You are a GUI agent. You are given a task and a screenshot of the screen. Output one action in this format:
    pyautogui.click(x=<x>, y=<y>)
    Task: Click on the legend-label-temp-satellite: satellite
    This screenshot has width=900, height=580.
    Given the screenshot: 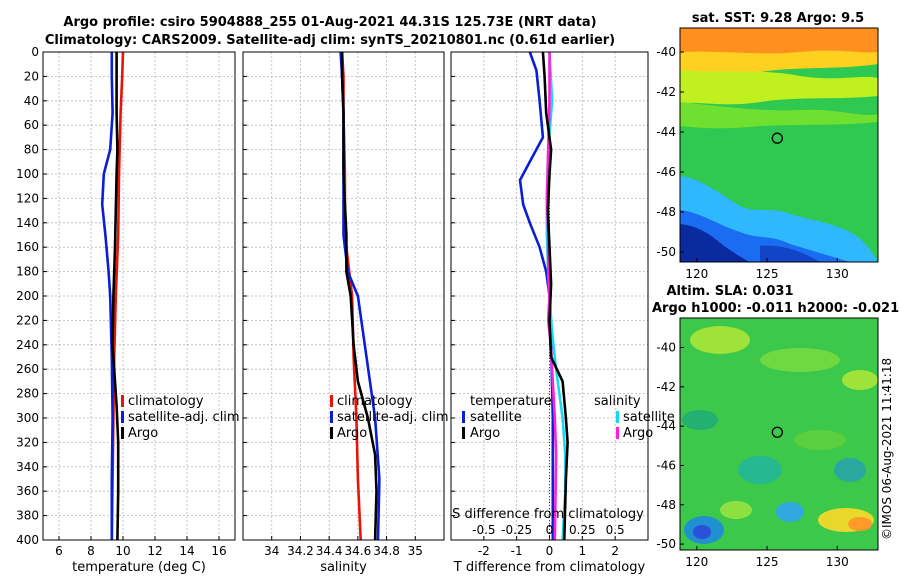 What is the action you would take?
    pyautogui.click(x=496, y=417)
    